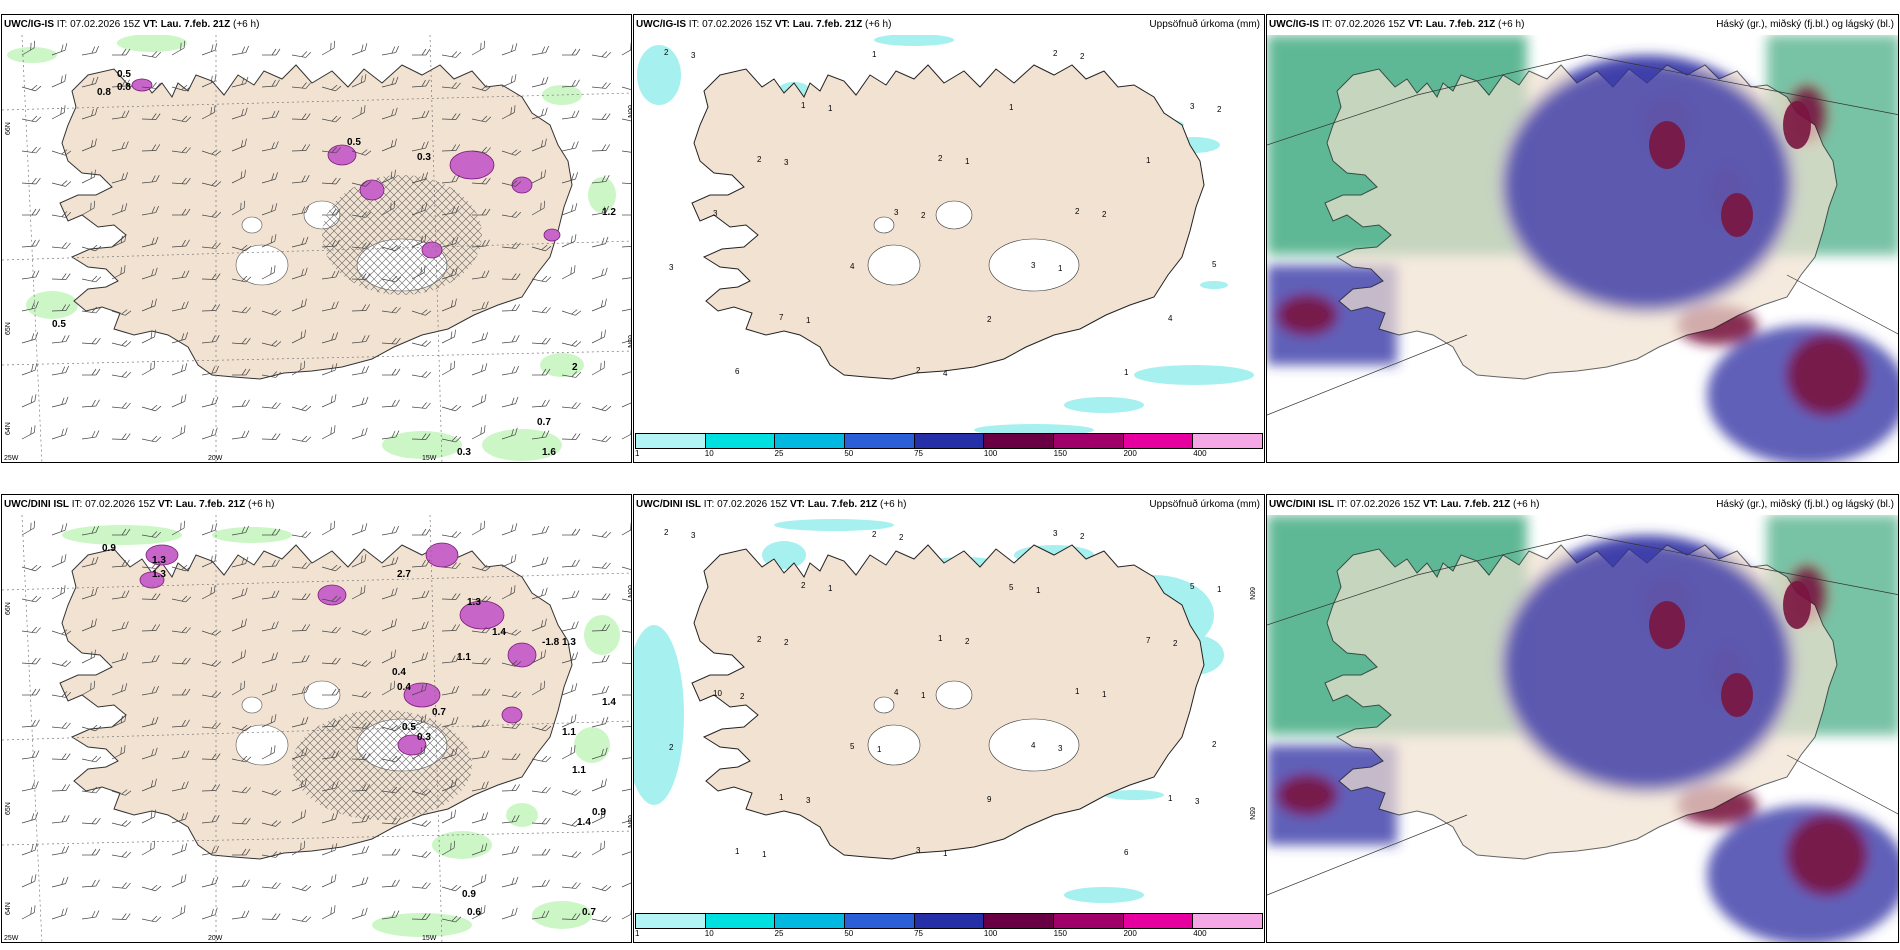 The image size is (1900, 950). I want to click on init-time: 07.02.2026 15Z, so click(1385, 504).